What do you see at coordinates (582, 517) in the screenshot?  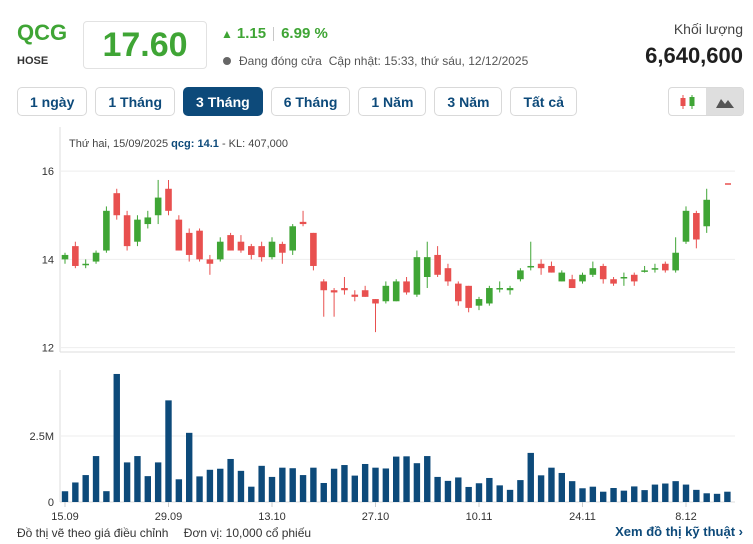 I see `date-tick-label: 24.11` at bounding box center [582, 517].